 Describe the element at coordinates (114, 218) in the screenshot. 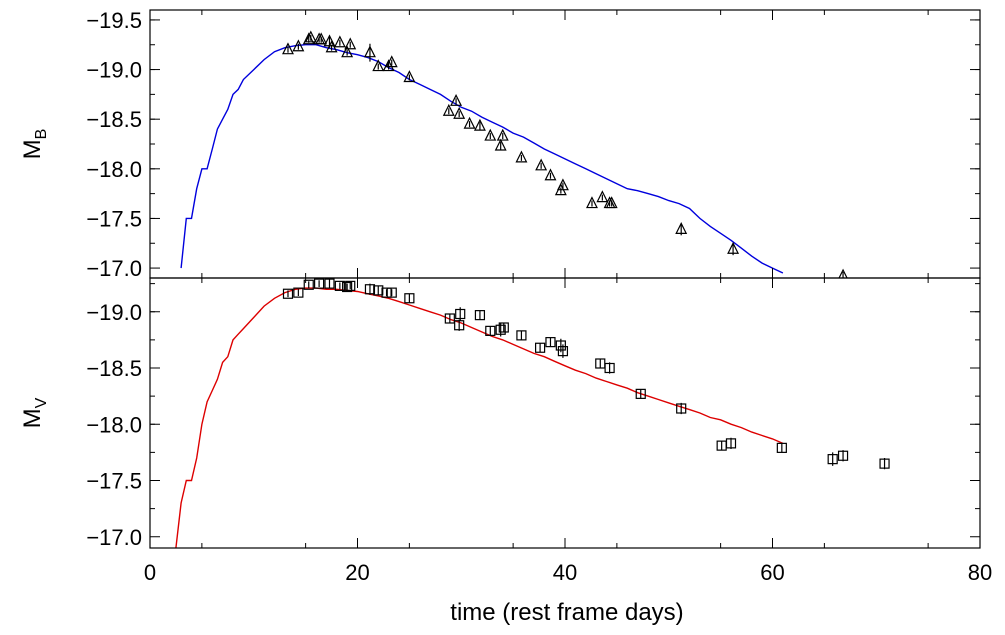

I see `b-y-tick-label: −17.5` at that location.